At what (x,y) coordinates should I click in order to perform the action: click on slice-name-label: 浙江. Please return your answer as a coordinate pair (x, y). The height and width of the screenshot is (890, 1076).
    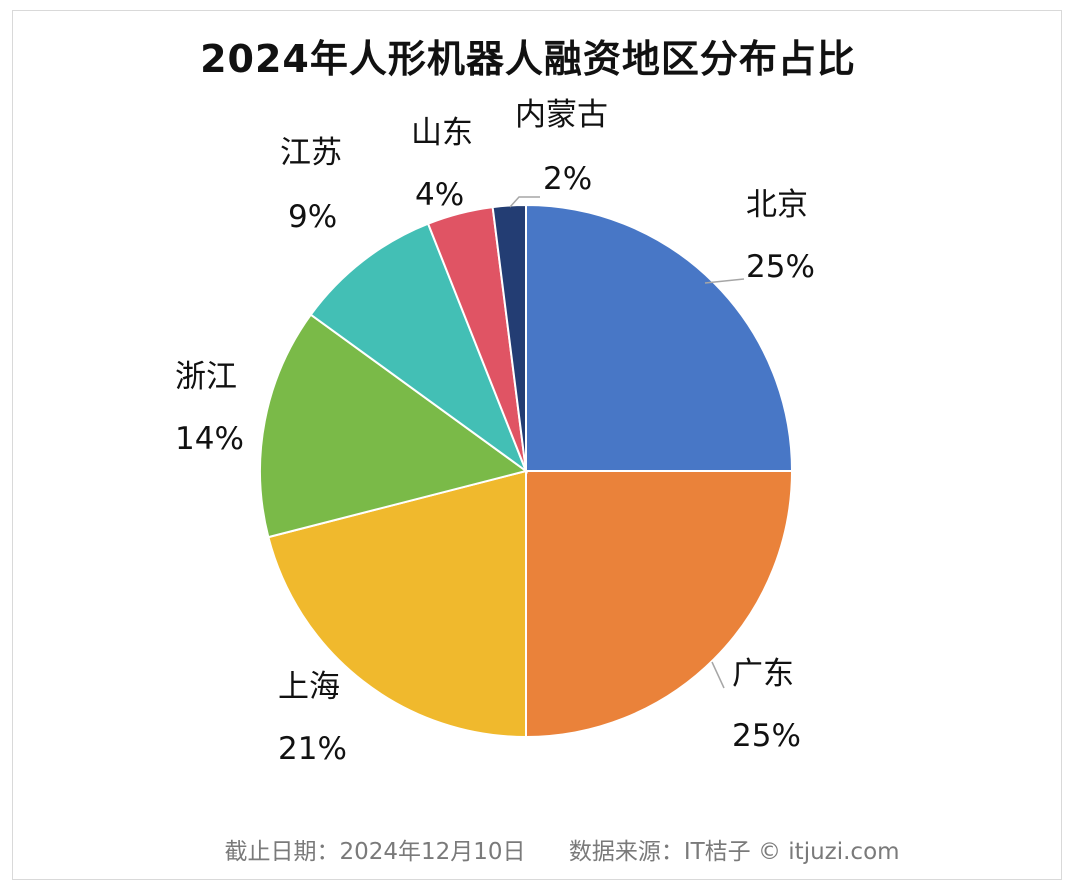
    Looking at the image, I should click on (206, 377).